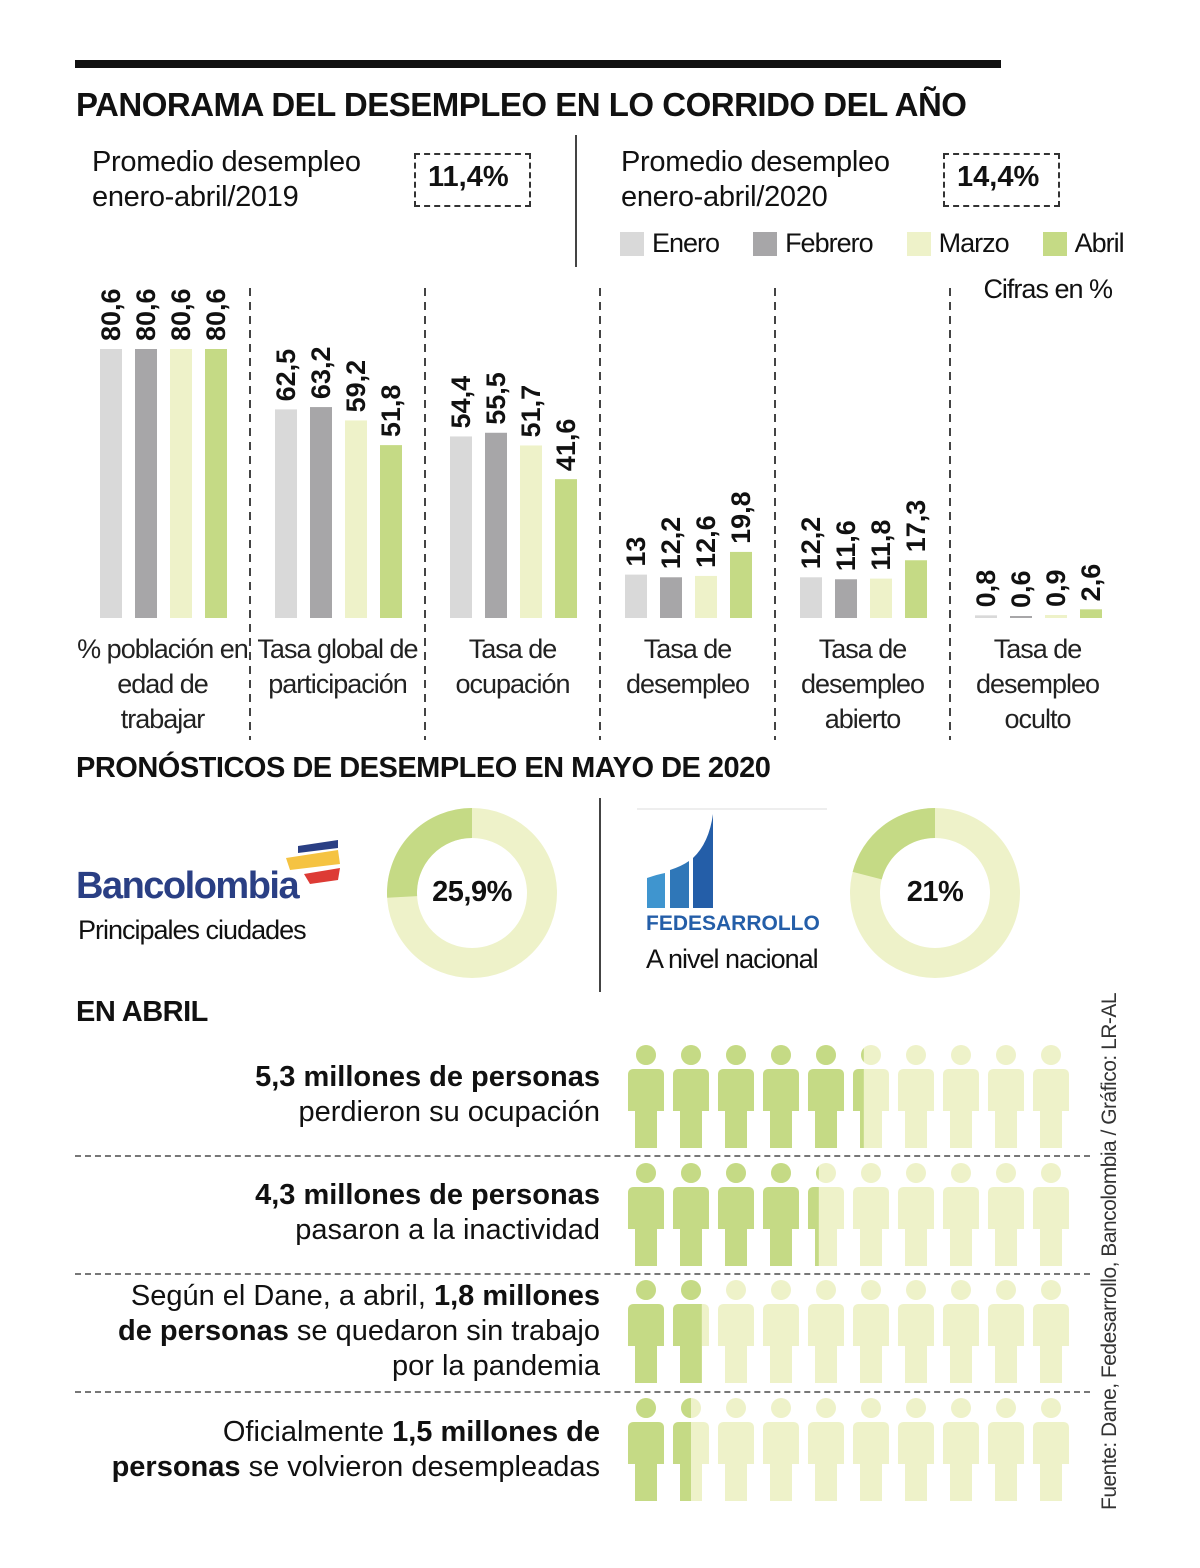  I want to click on forecast-title: PRONÓSTICOS DE DESEMPLEO EN MAYO DE 2020, so click(423, 768).